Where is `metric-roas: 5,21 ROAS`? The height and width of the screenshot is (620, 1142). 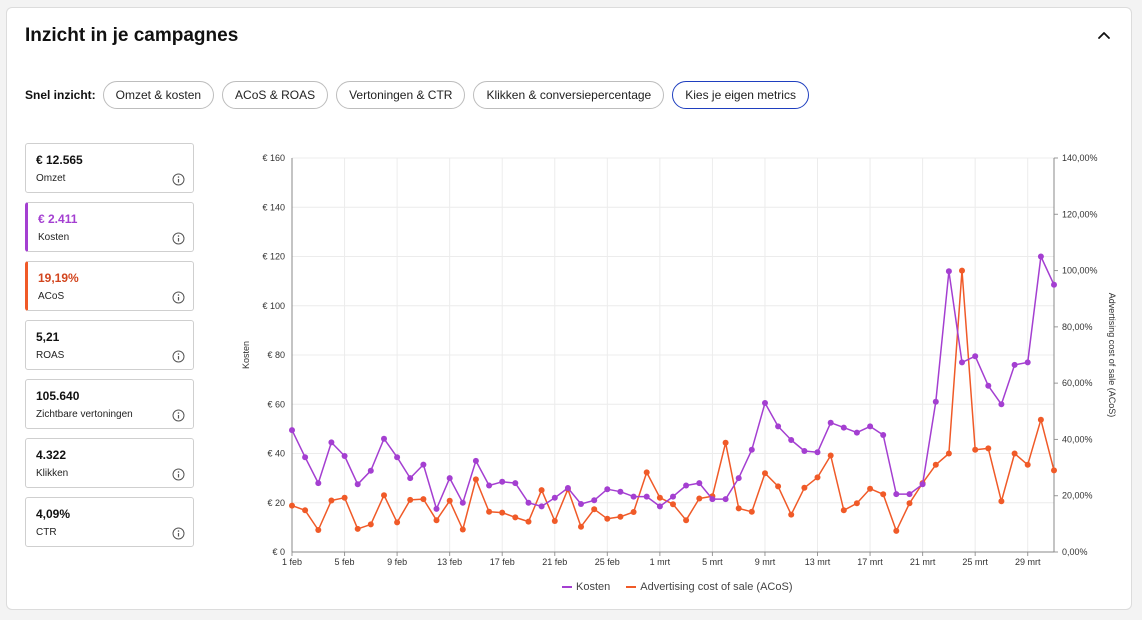 metric-roas: 5,21 ROAS is located at coordinates (109, 345).